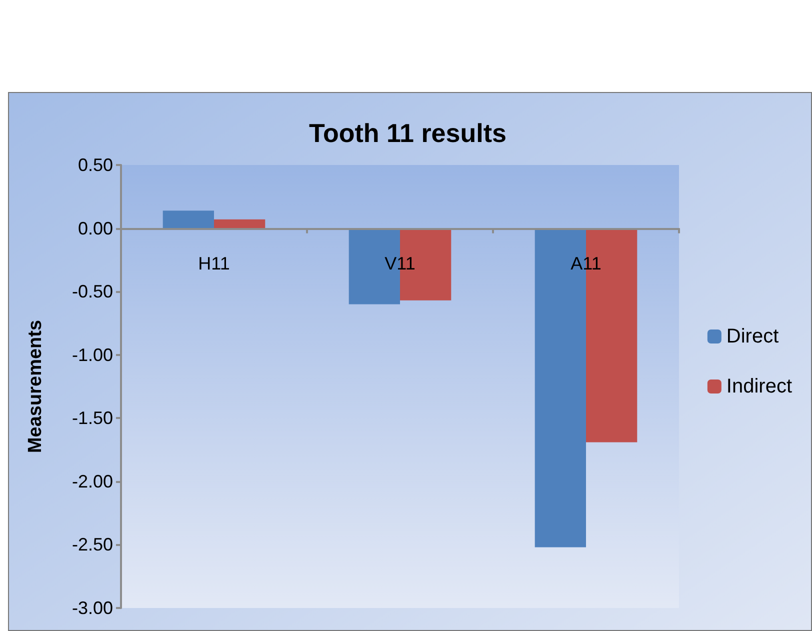 This screenshot has height=631, width=812. Describe the element at coordinates (92, 608) in the screenshot. I see `y-tick-label: -3.00` at that location.